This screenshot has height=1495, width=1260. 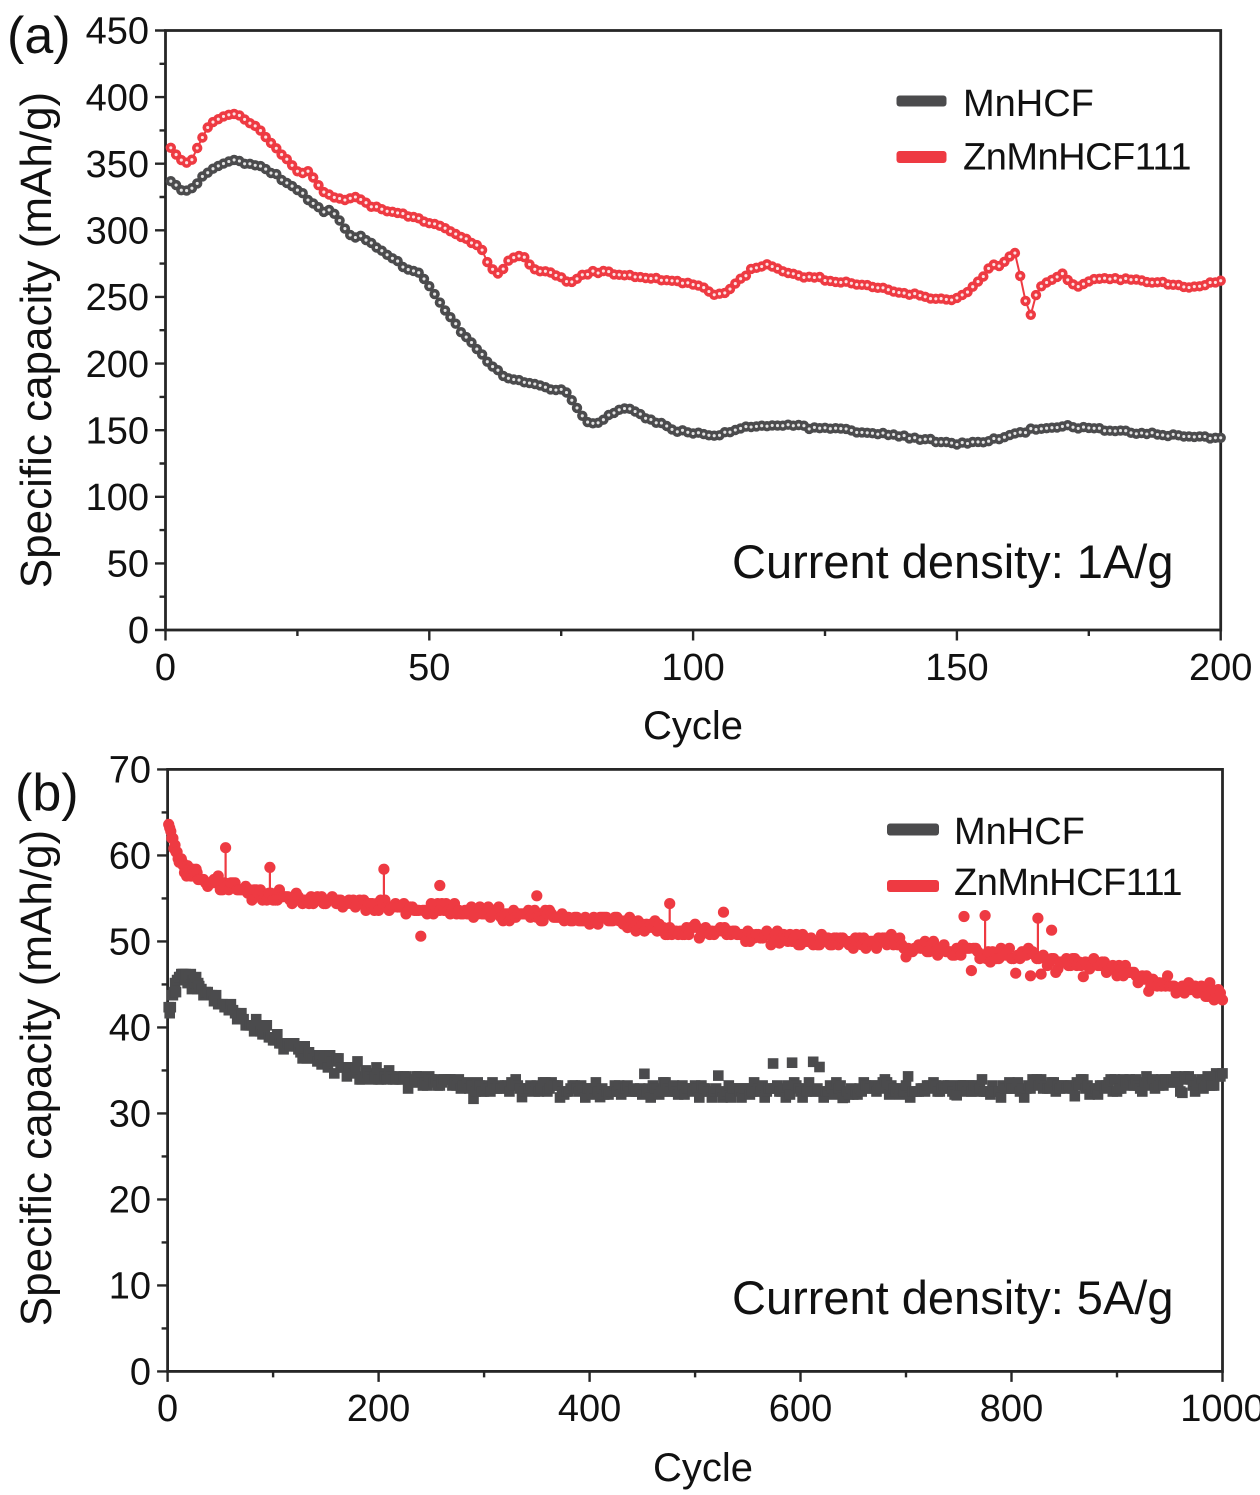 What do you see at coordinates (117, 32) in the screenshot?
I see `svg-text: 450` at bounding box center [117, 32].